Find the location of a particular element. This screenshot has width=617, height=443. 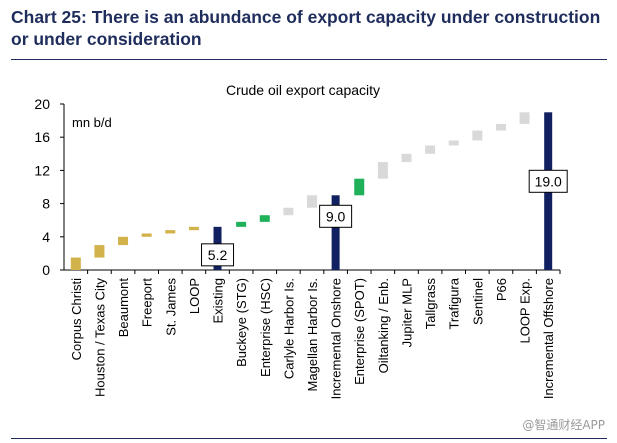

bar-buckeye-stg- is located at coordinates (241, 224).